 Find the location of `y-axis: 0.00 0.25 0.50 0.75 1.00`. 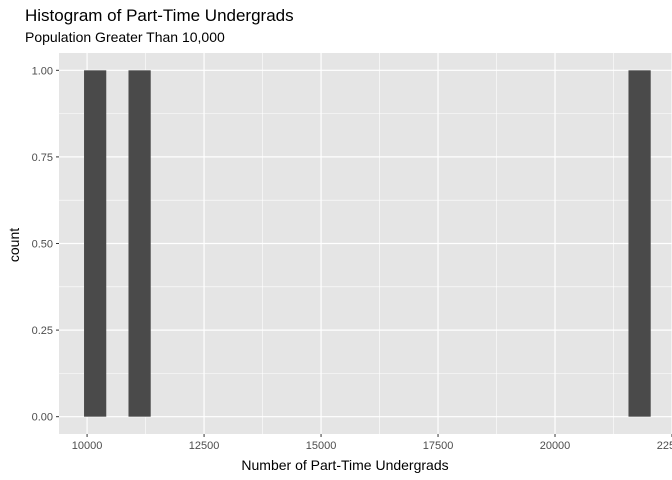

y-axis: 0.00 0.25 0.50 0.75 1.00 is located at coordinates (45, 244).